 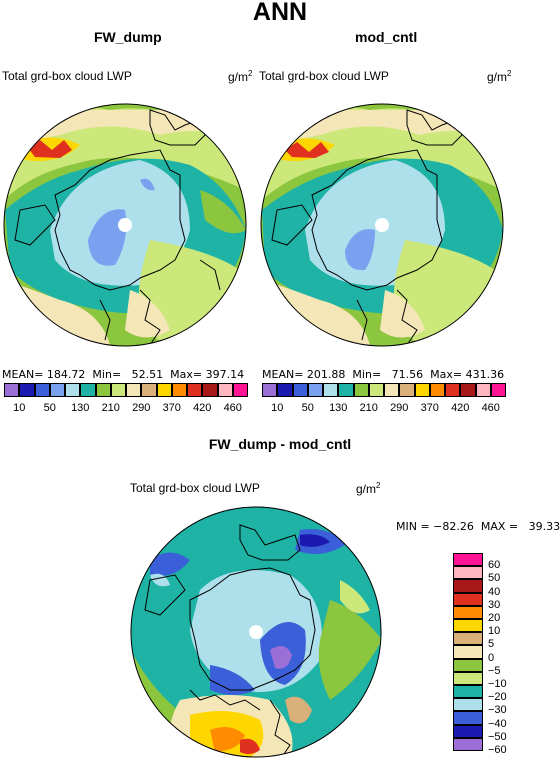 I want to click on colorbar-tick-label: −40, so click(x=497, y=723).